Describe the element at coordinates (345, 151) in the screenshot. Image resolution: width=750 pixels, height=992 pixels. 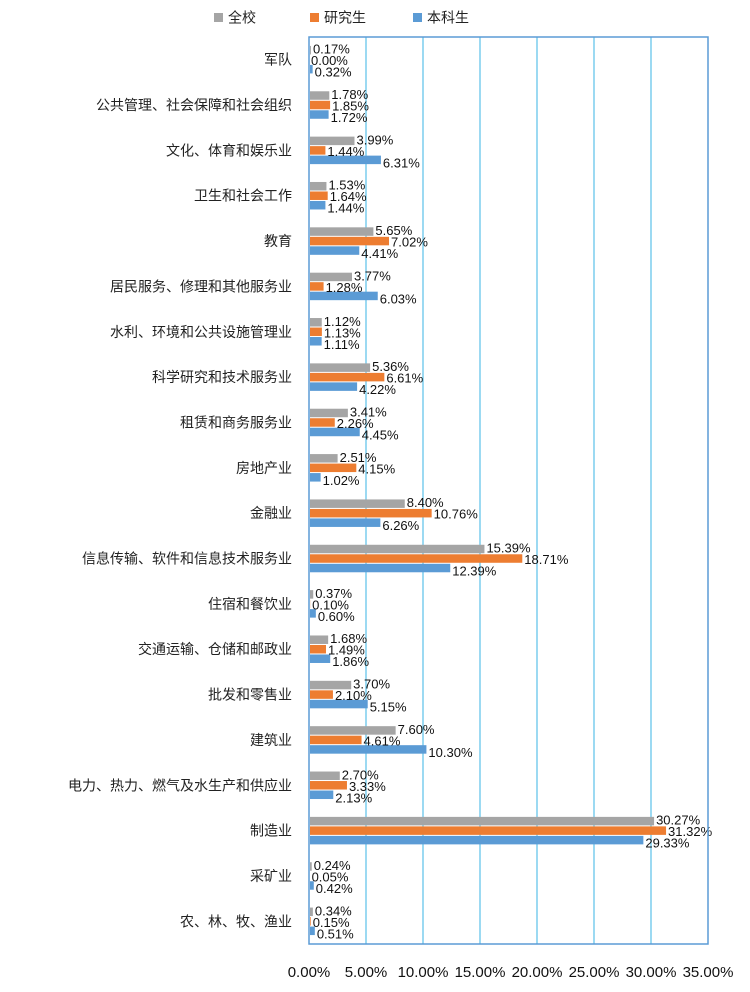
I see `value-label-grad: 1.44%` at that location.